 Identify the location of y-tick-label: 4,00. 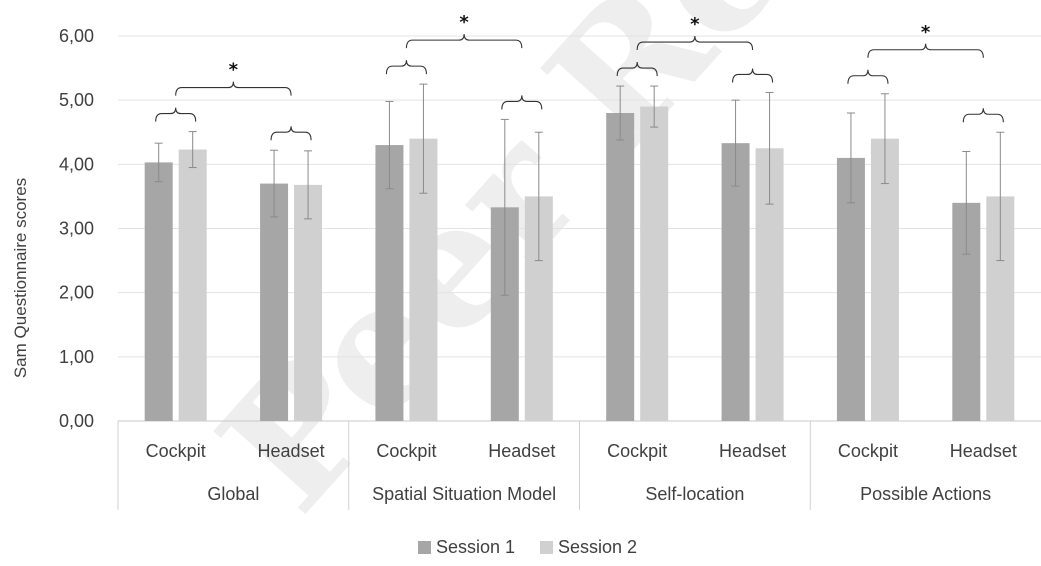
(76, 164).